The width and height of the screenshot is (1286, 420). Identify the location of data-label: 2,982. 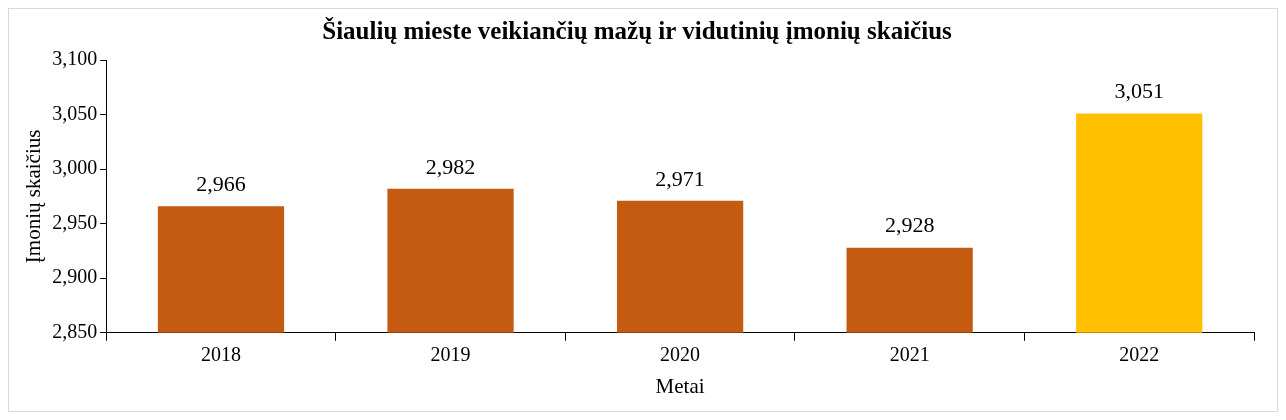
(450, 166).